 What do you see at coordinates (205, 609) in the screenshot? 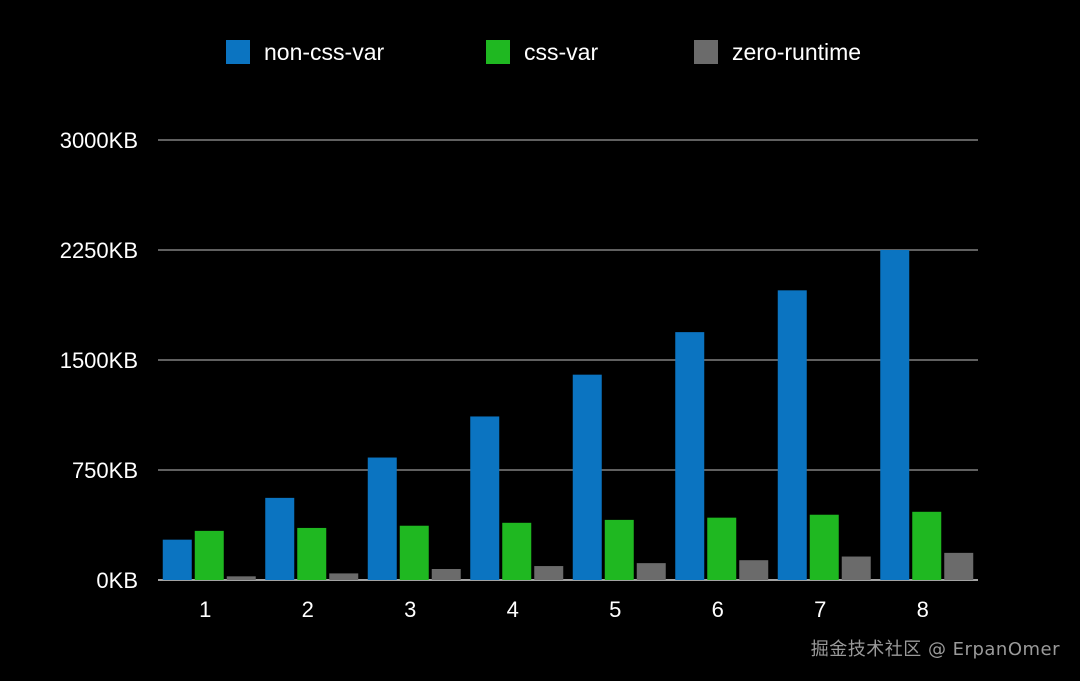
I see `x-tick-label: 1` at bounding box center [205, 609].